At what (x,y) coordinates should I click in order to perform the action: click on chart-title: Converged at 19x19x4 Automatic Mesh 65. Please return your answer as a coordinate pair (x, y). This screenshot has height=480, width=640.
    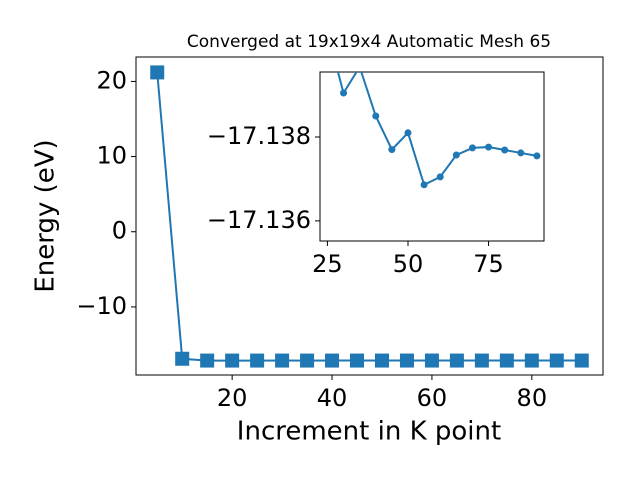
    Looking at the image, I should click on (369, 42).